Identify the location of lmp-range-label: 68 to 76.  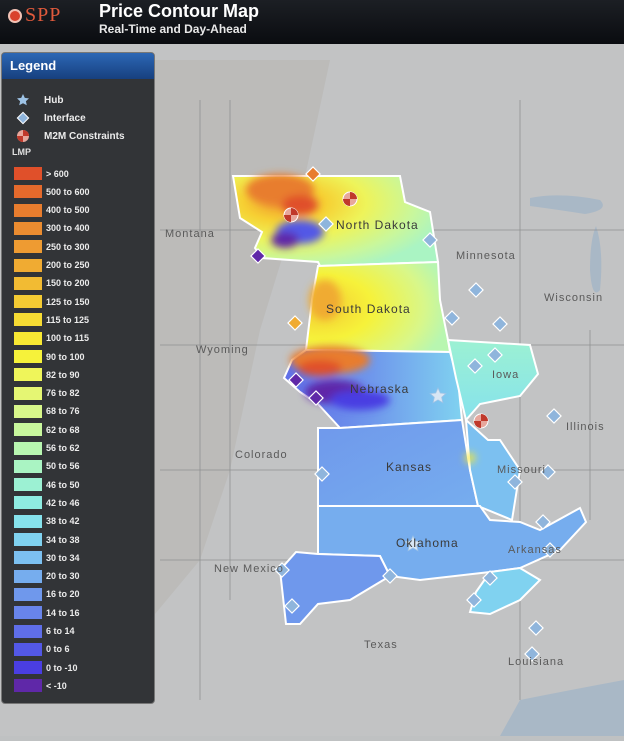
(63, 411).